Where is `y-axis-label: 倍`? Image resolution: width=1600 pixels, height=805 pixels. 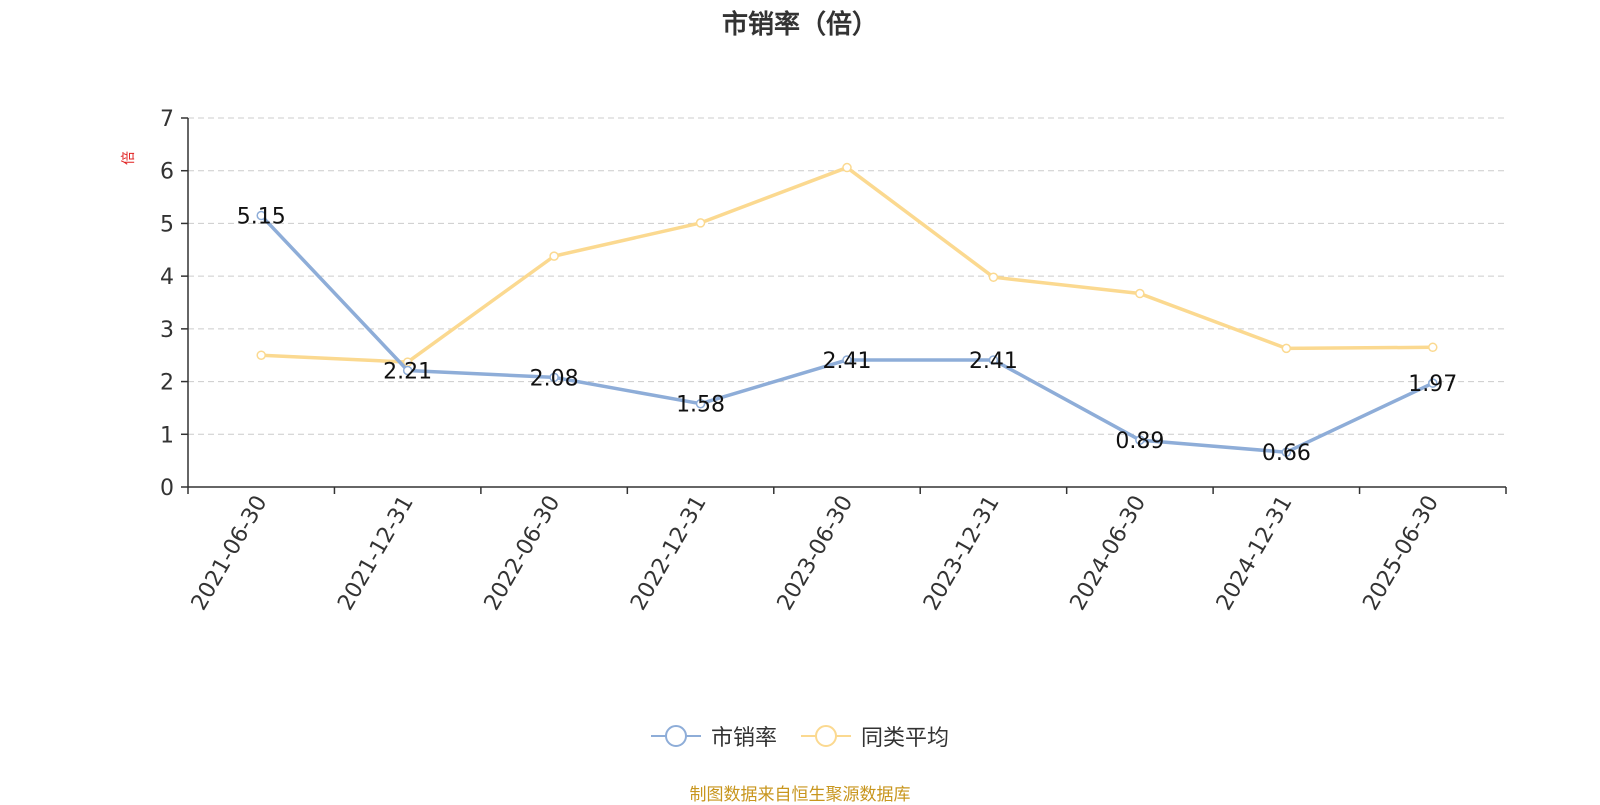 y-axis-label: 倍 is located at coordinates (129, 158).